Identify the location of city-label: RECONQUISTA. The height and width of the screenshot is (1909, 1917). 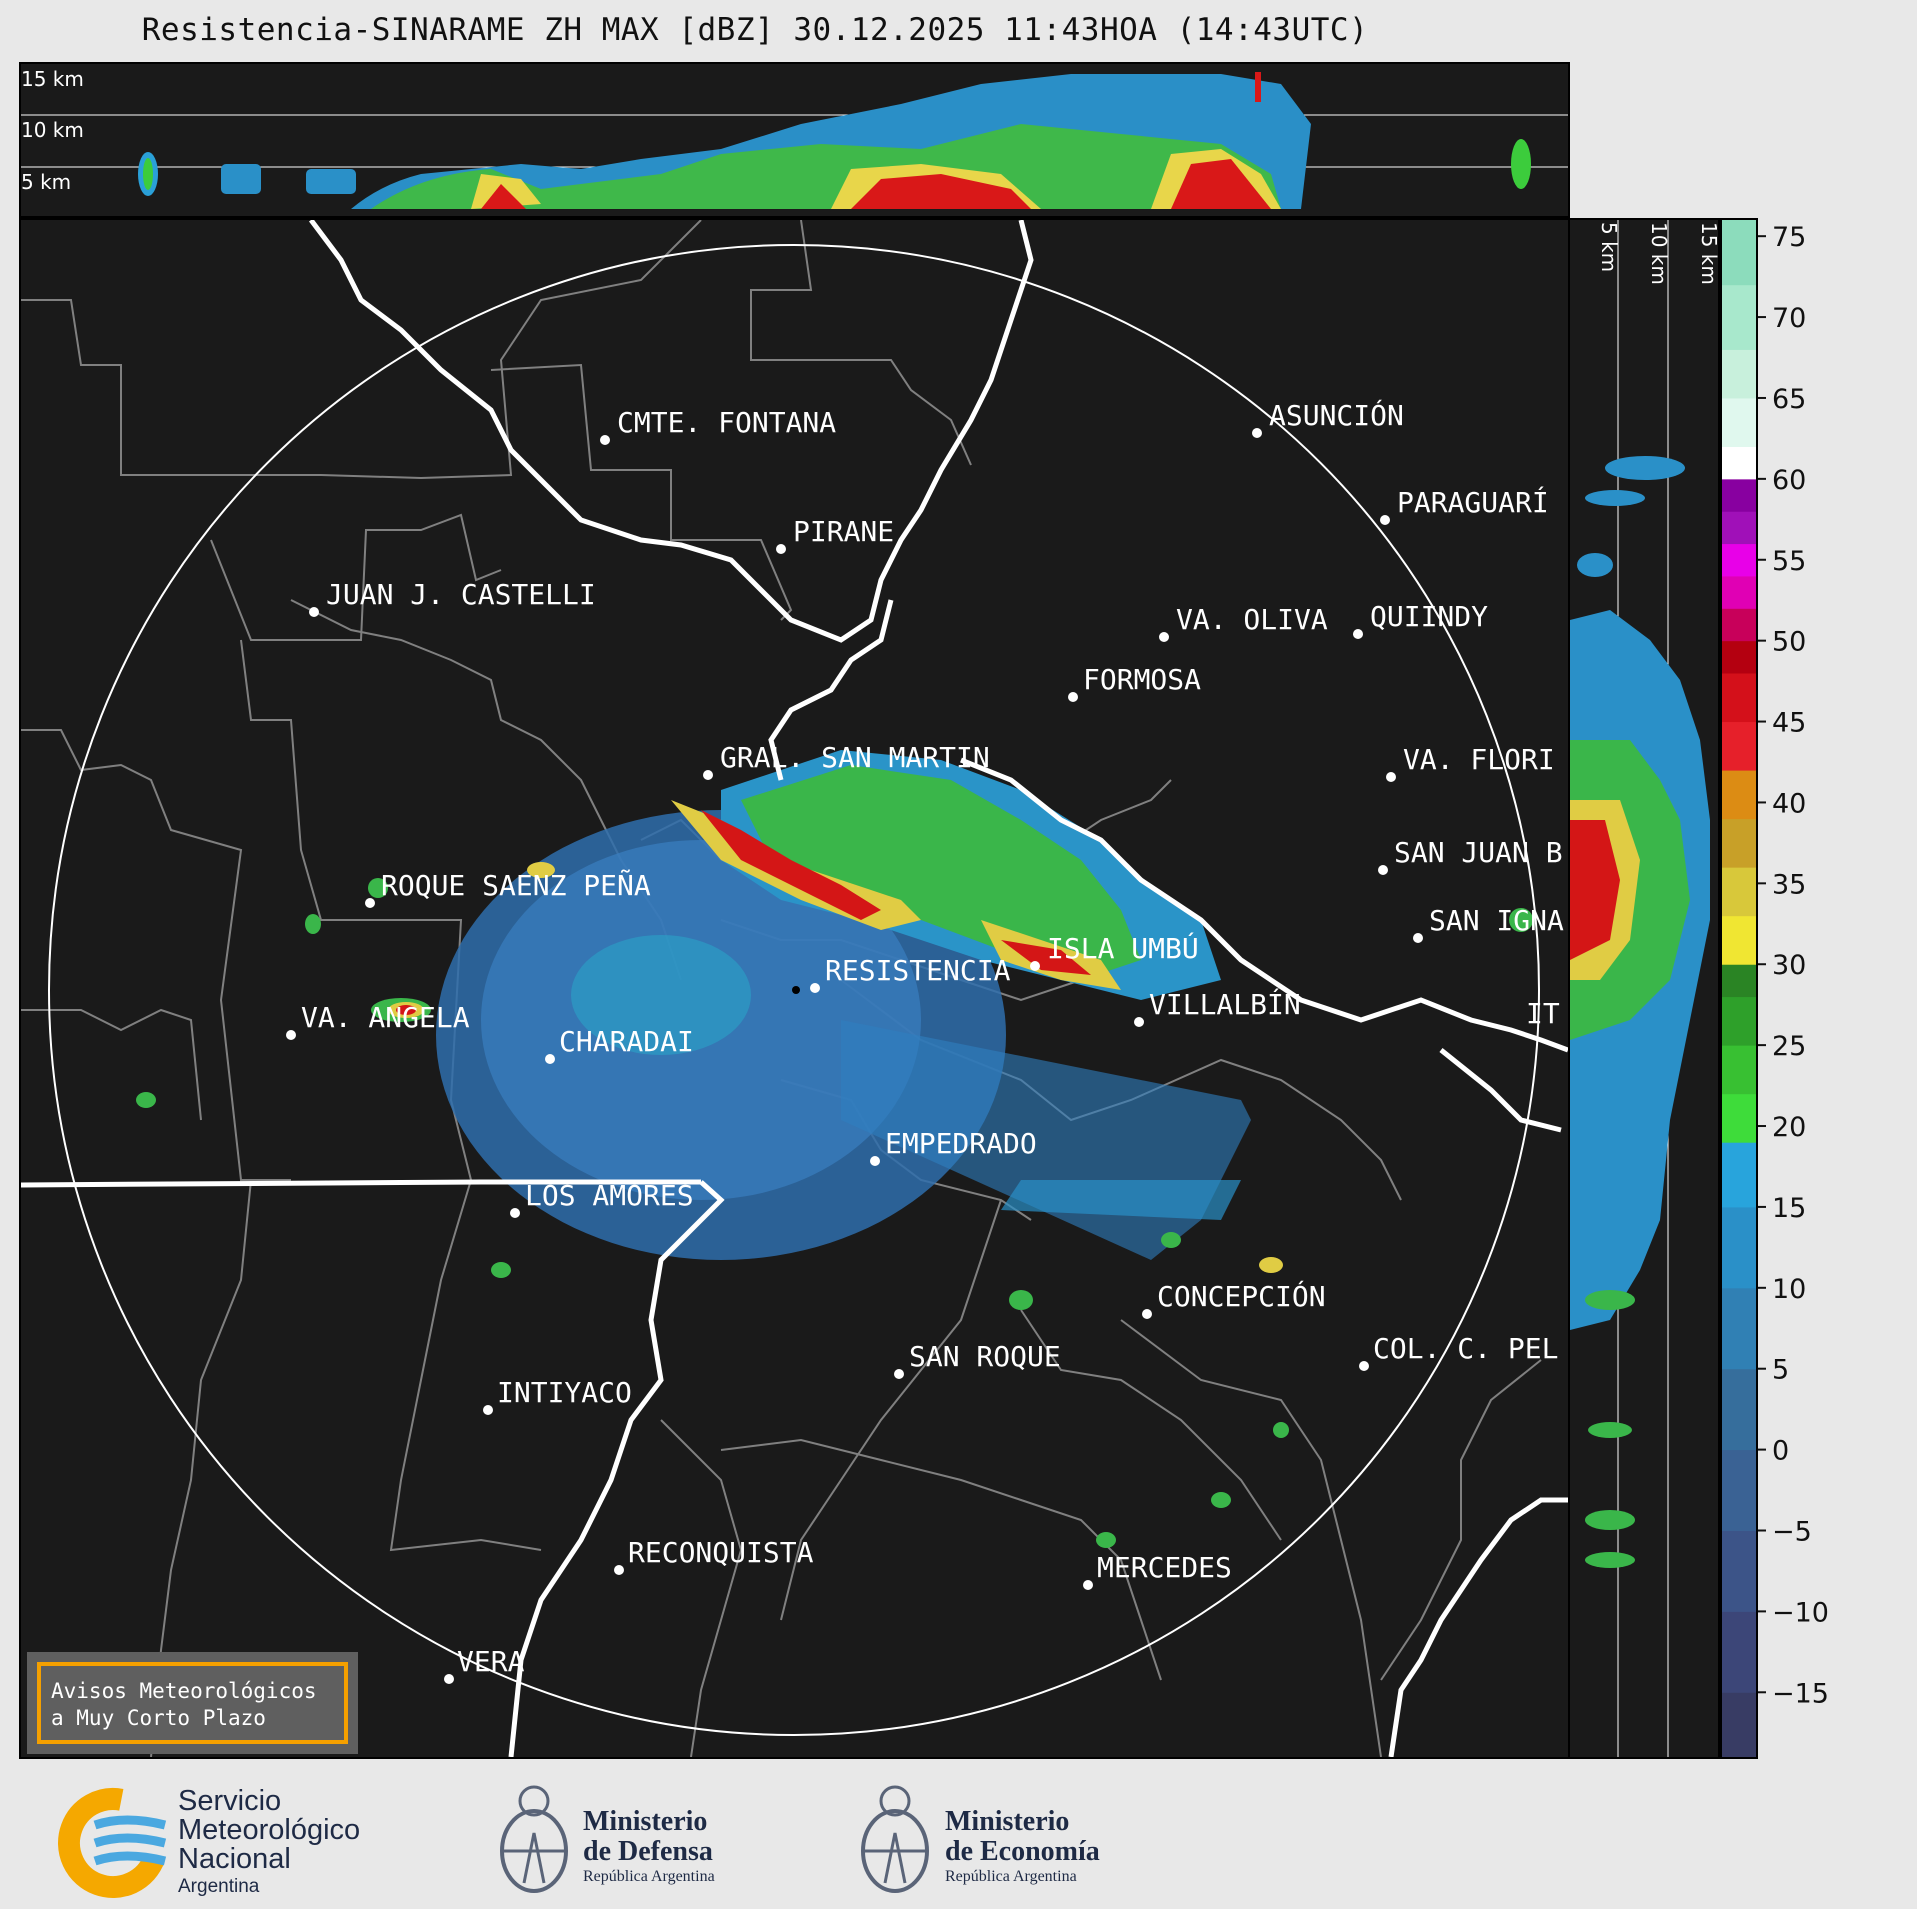
(721, 1552).